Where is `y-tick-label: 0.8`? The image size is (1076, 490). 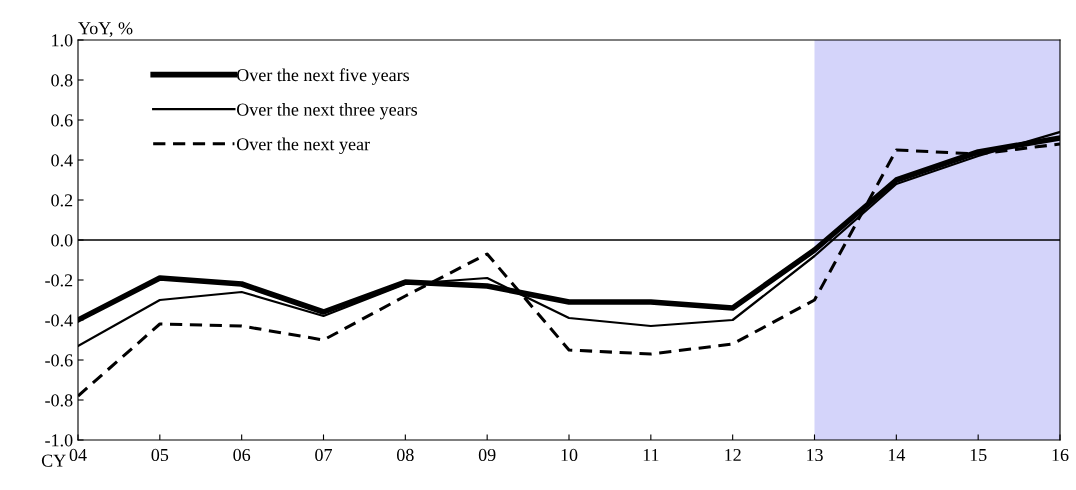
y-tick-label: 0.8 is located at coordinates (62, 80).